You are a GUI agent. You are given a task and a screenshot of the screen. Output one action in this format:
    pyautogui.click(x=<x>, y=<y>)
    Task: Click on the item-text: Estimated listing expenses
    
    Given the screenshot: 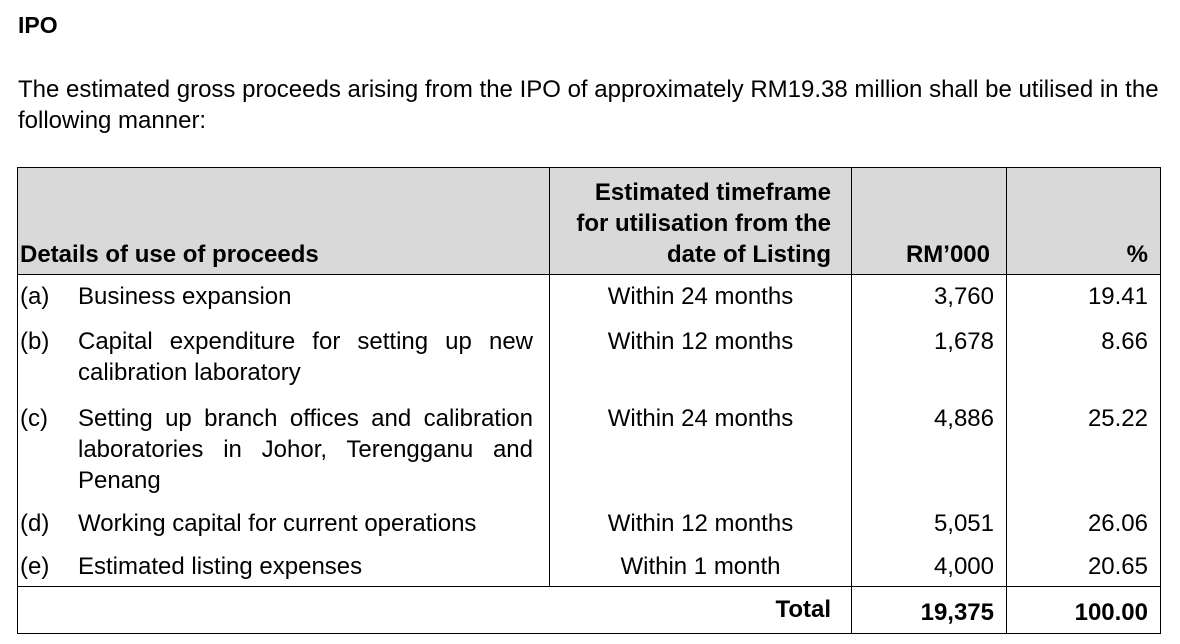 What is the action you would take?
    pyautogui.click(x=220, y=566)
    